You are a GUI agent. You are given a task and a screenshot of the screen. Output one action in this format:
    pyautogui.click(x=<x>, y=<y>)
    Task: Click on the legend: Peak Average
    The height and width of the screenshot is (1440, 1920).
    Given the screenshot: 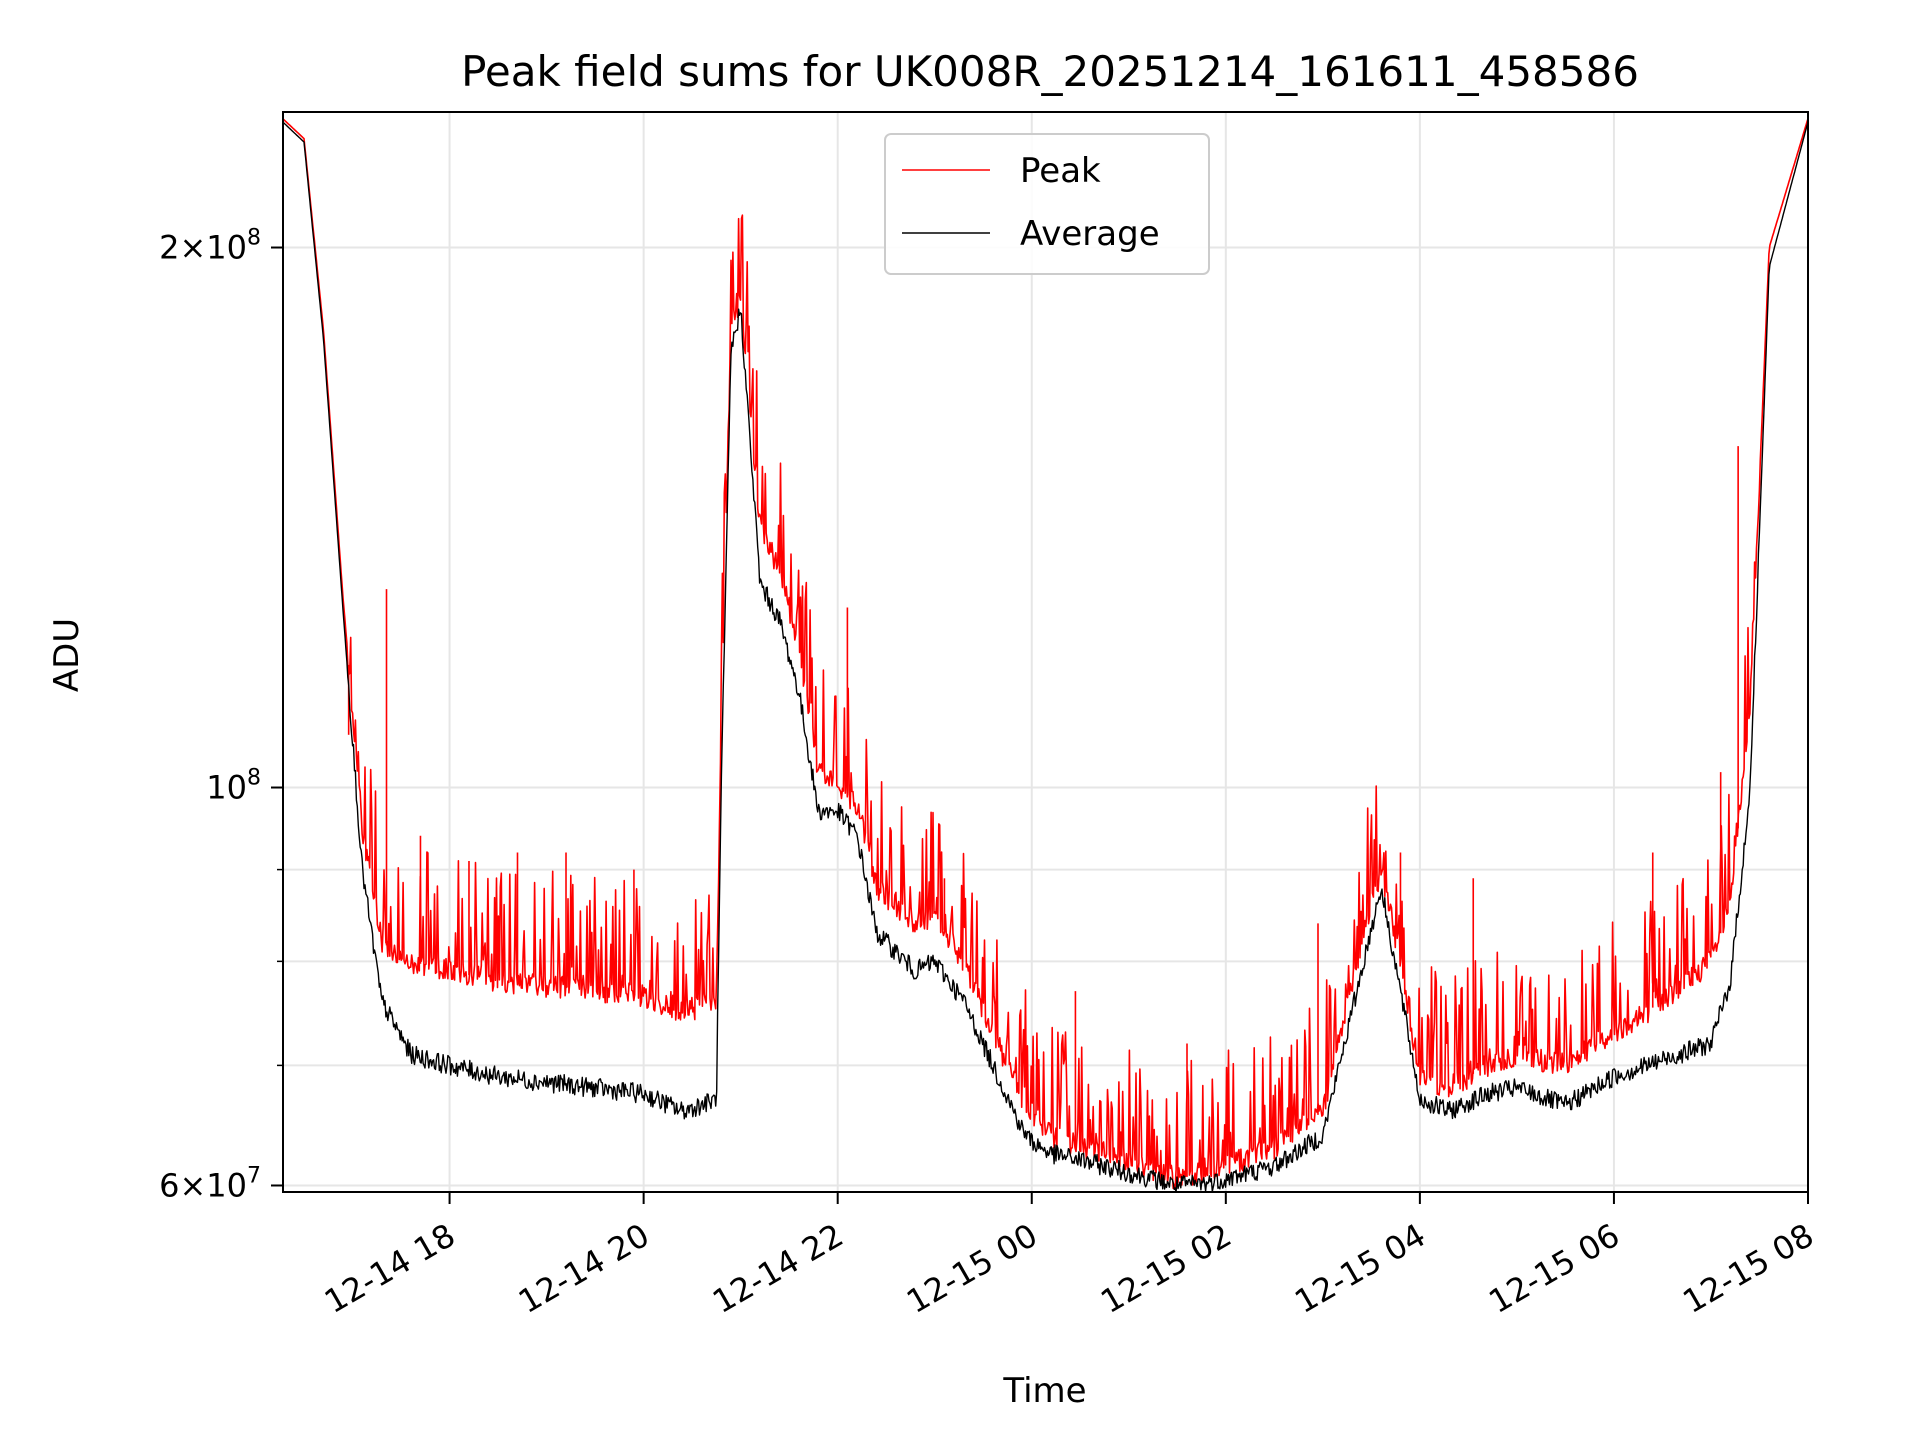 What is the action you would take?
    pyautogui.click(x=1047, y=204)
    